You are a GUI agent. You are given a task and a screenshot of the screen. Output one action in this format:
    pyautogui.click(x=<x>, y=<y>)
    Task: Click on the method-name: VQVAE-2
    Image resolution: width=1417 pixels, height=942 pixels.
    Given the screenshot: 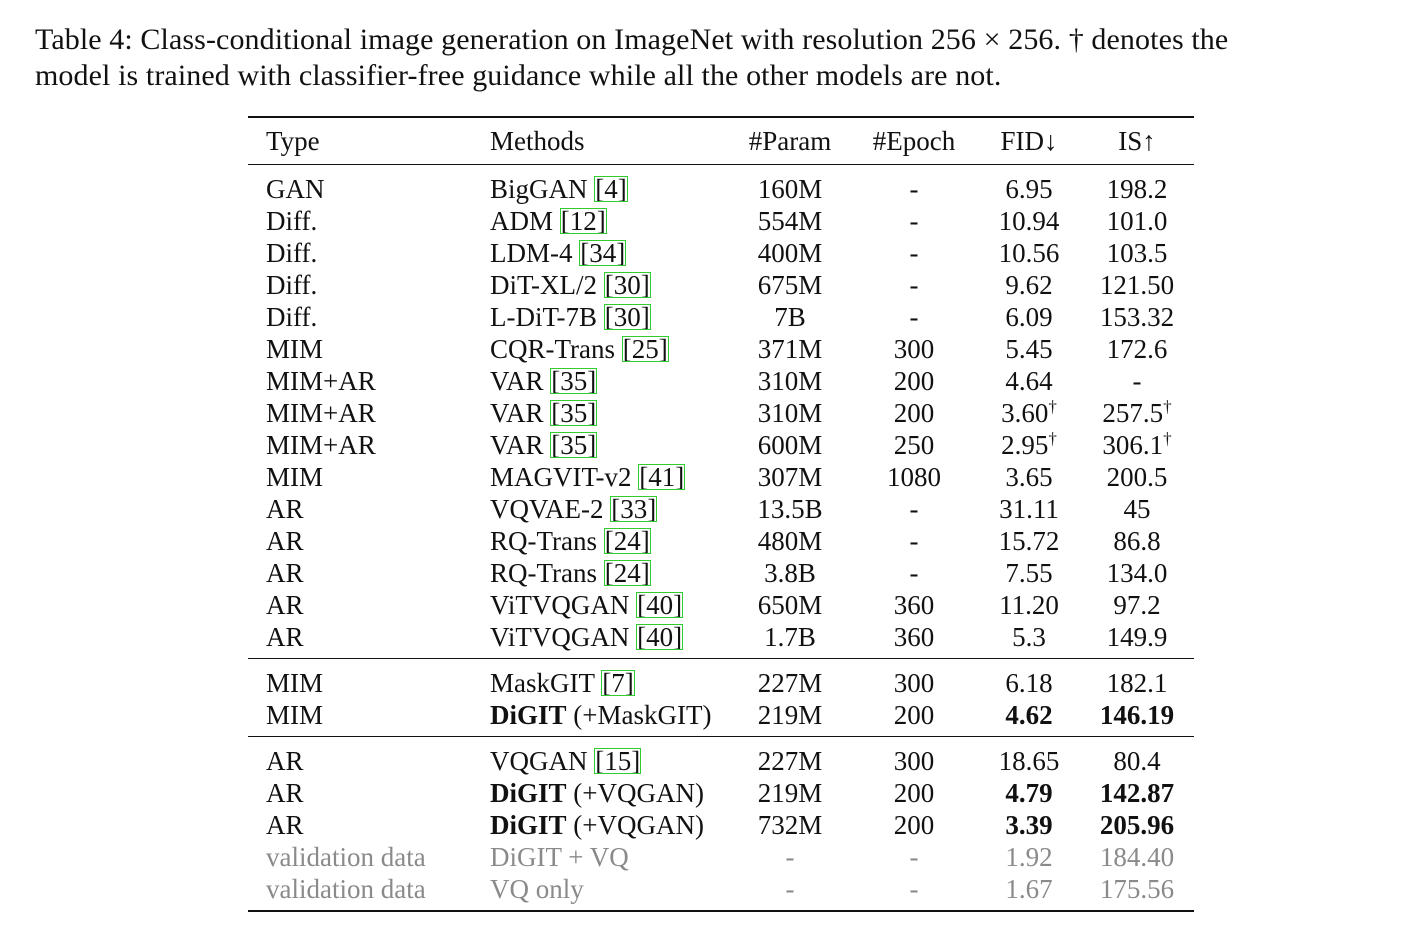 What is the action you would take?
    pyautogui.click(x=547, y=509)
    